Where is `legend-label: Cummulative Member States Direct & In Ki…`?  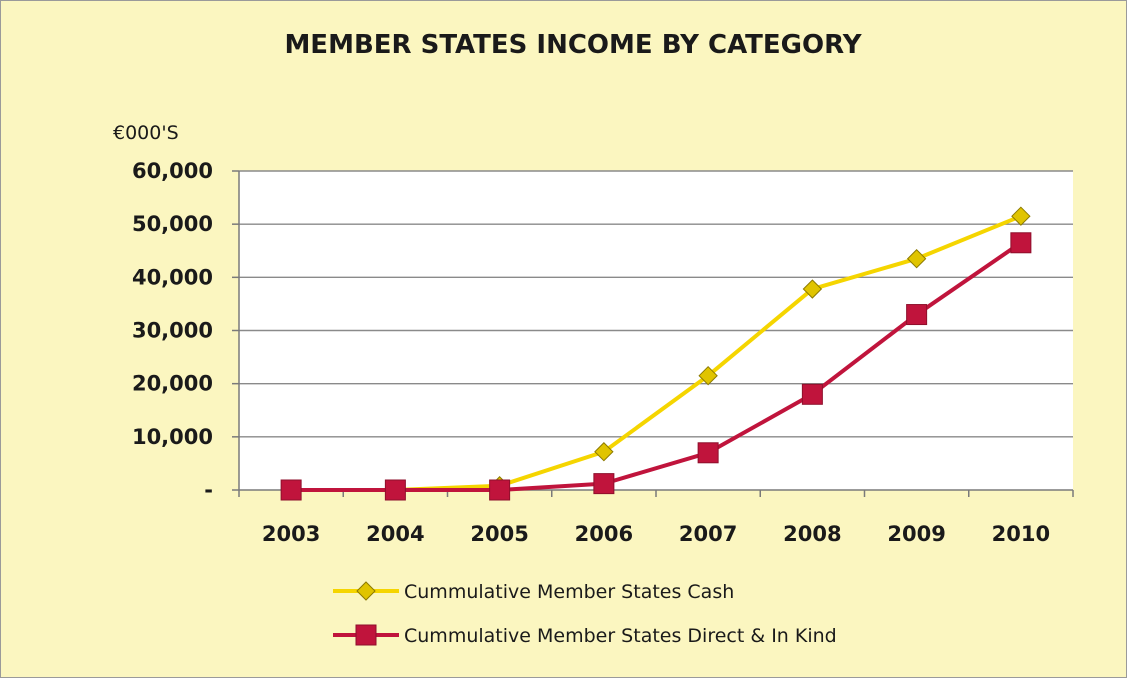
legend-label: Cummulative Member States Direct & In Ki… is located at coordinates (620, 636).